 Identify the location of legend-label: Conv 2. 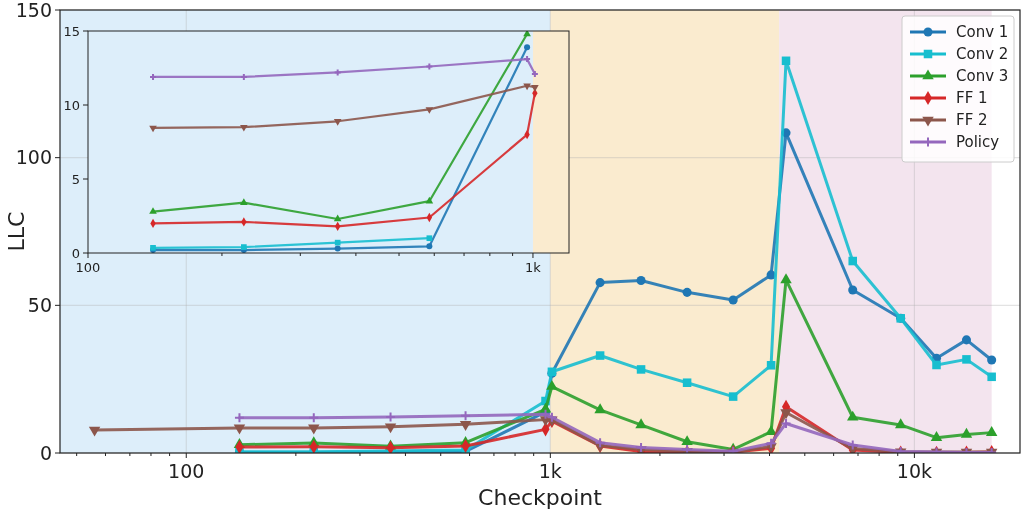
(982, 54).